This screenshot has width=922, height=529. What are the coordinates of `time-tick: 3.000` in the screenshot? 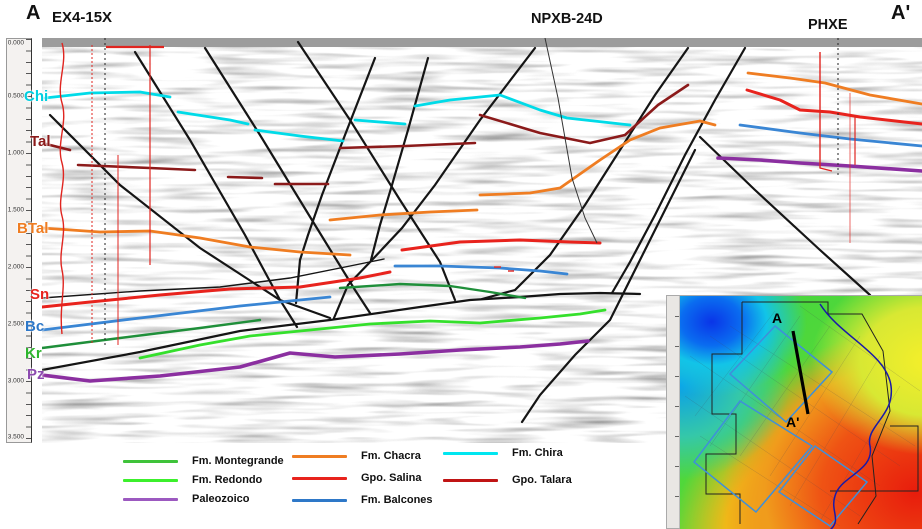 It's located at (15, 381).